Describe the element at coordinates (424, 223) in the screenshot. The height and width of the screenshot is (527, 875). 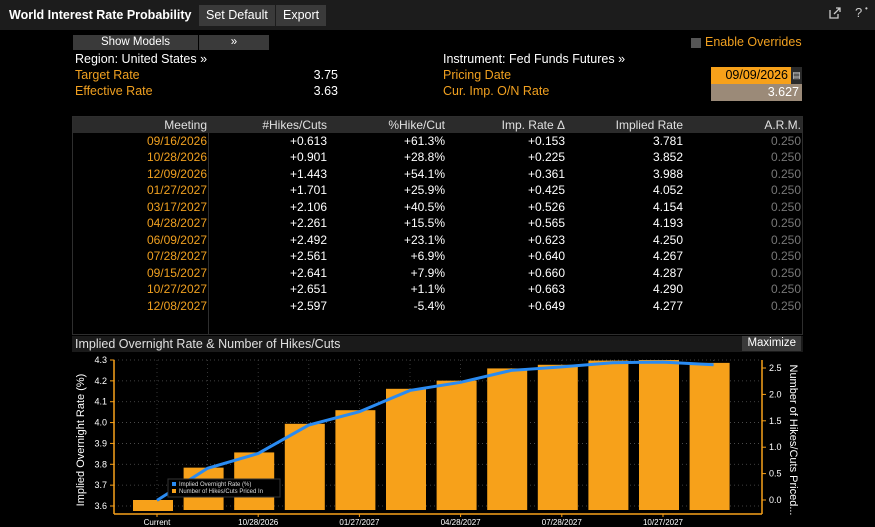
I see `cell-pct-hike-cut: +15.5%` at that location.